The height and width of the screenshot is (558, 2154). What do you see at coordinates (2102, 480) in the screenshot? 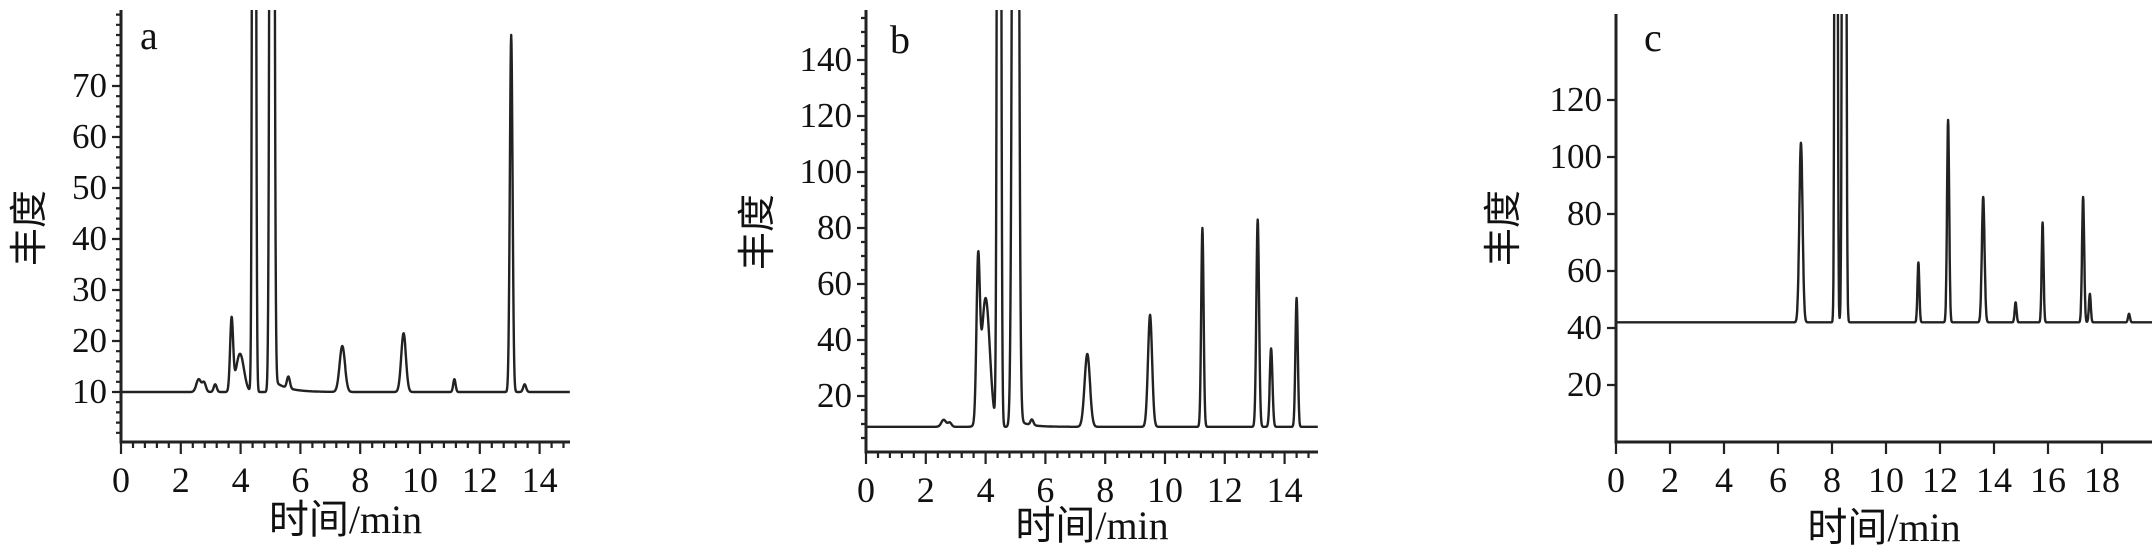
I see `x-tick-label: 18` at bounding box center [2102, 480].